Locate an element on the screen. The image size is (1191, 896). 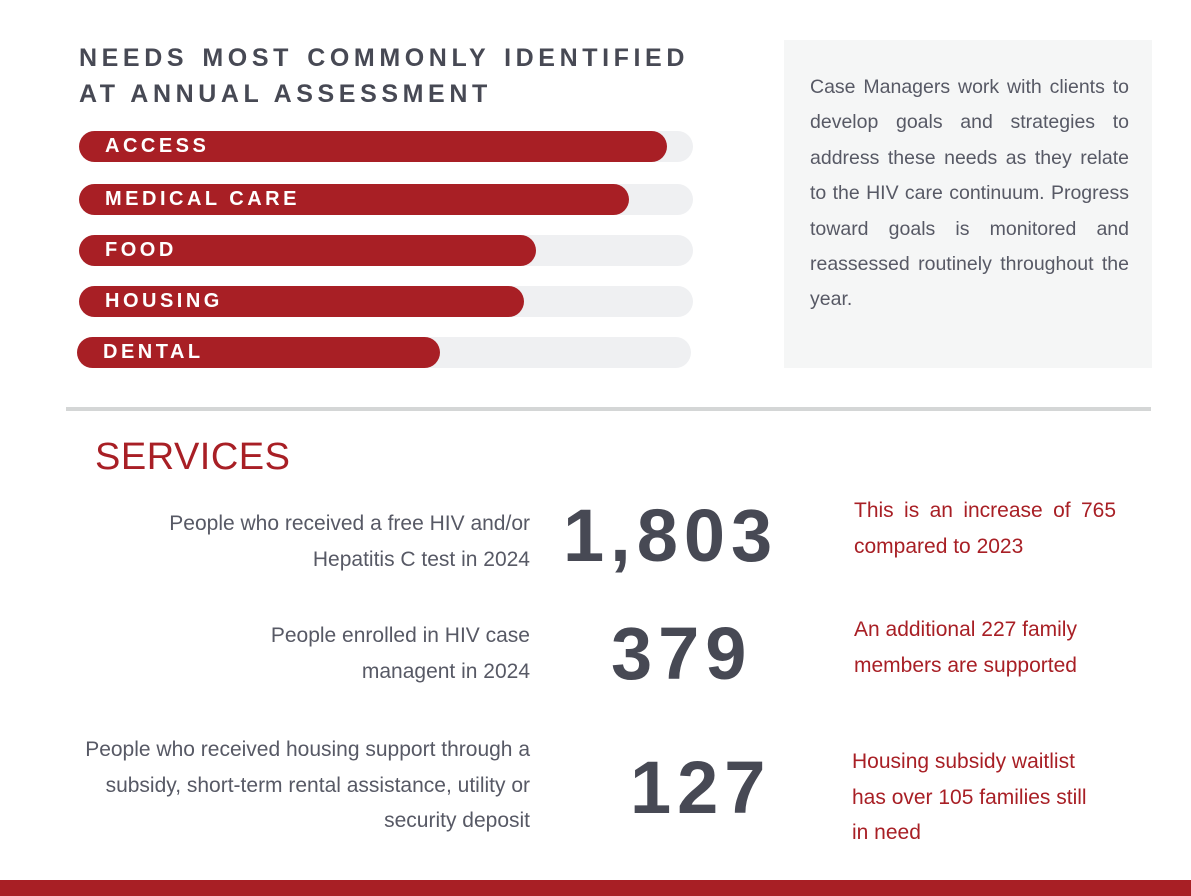
service-number-housing: 127 is located at coordinates (701, 787).